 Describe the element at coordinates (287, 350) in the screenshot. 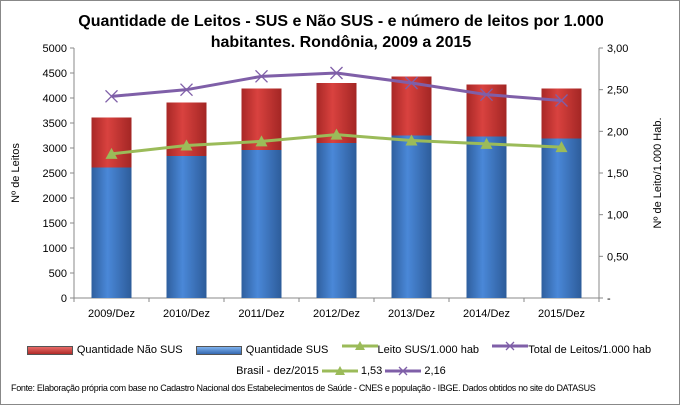

I see `legend-label: Quantidade SUS` at that location.